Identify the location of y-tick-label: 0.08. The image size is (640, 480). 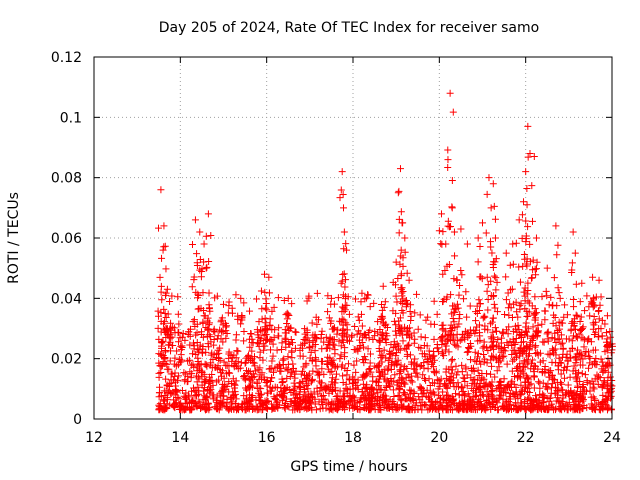
(66, 179).